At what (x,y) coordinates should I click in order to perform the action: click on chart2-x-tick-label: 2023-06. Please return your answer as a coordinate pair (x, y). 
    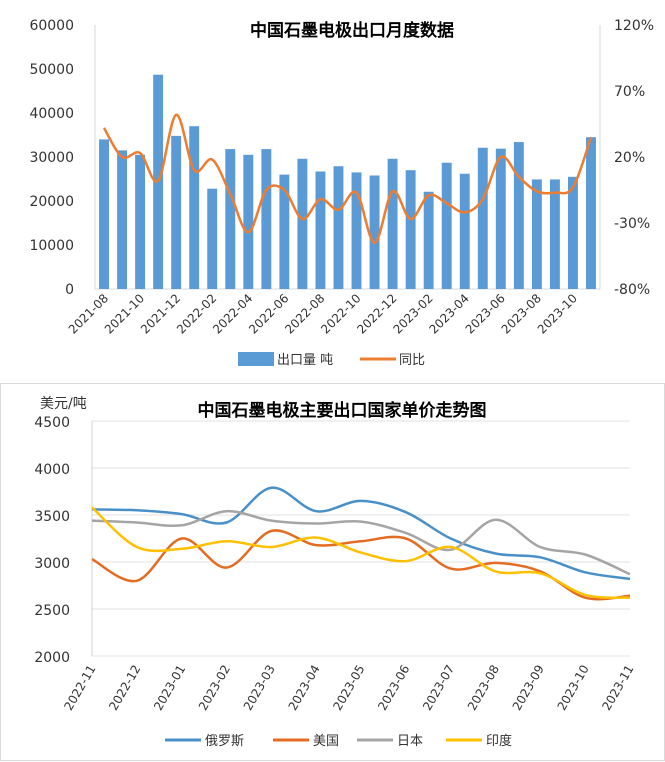
    Looking at the image, I should click on (393, 688).